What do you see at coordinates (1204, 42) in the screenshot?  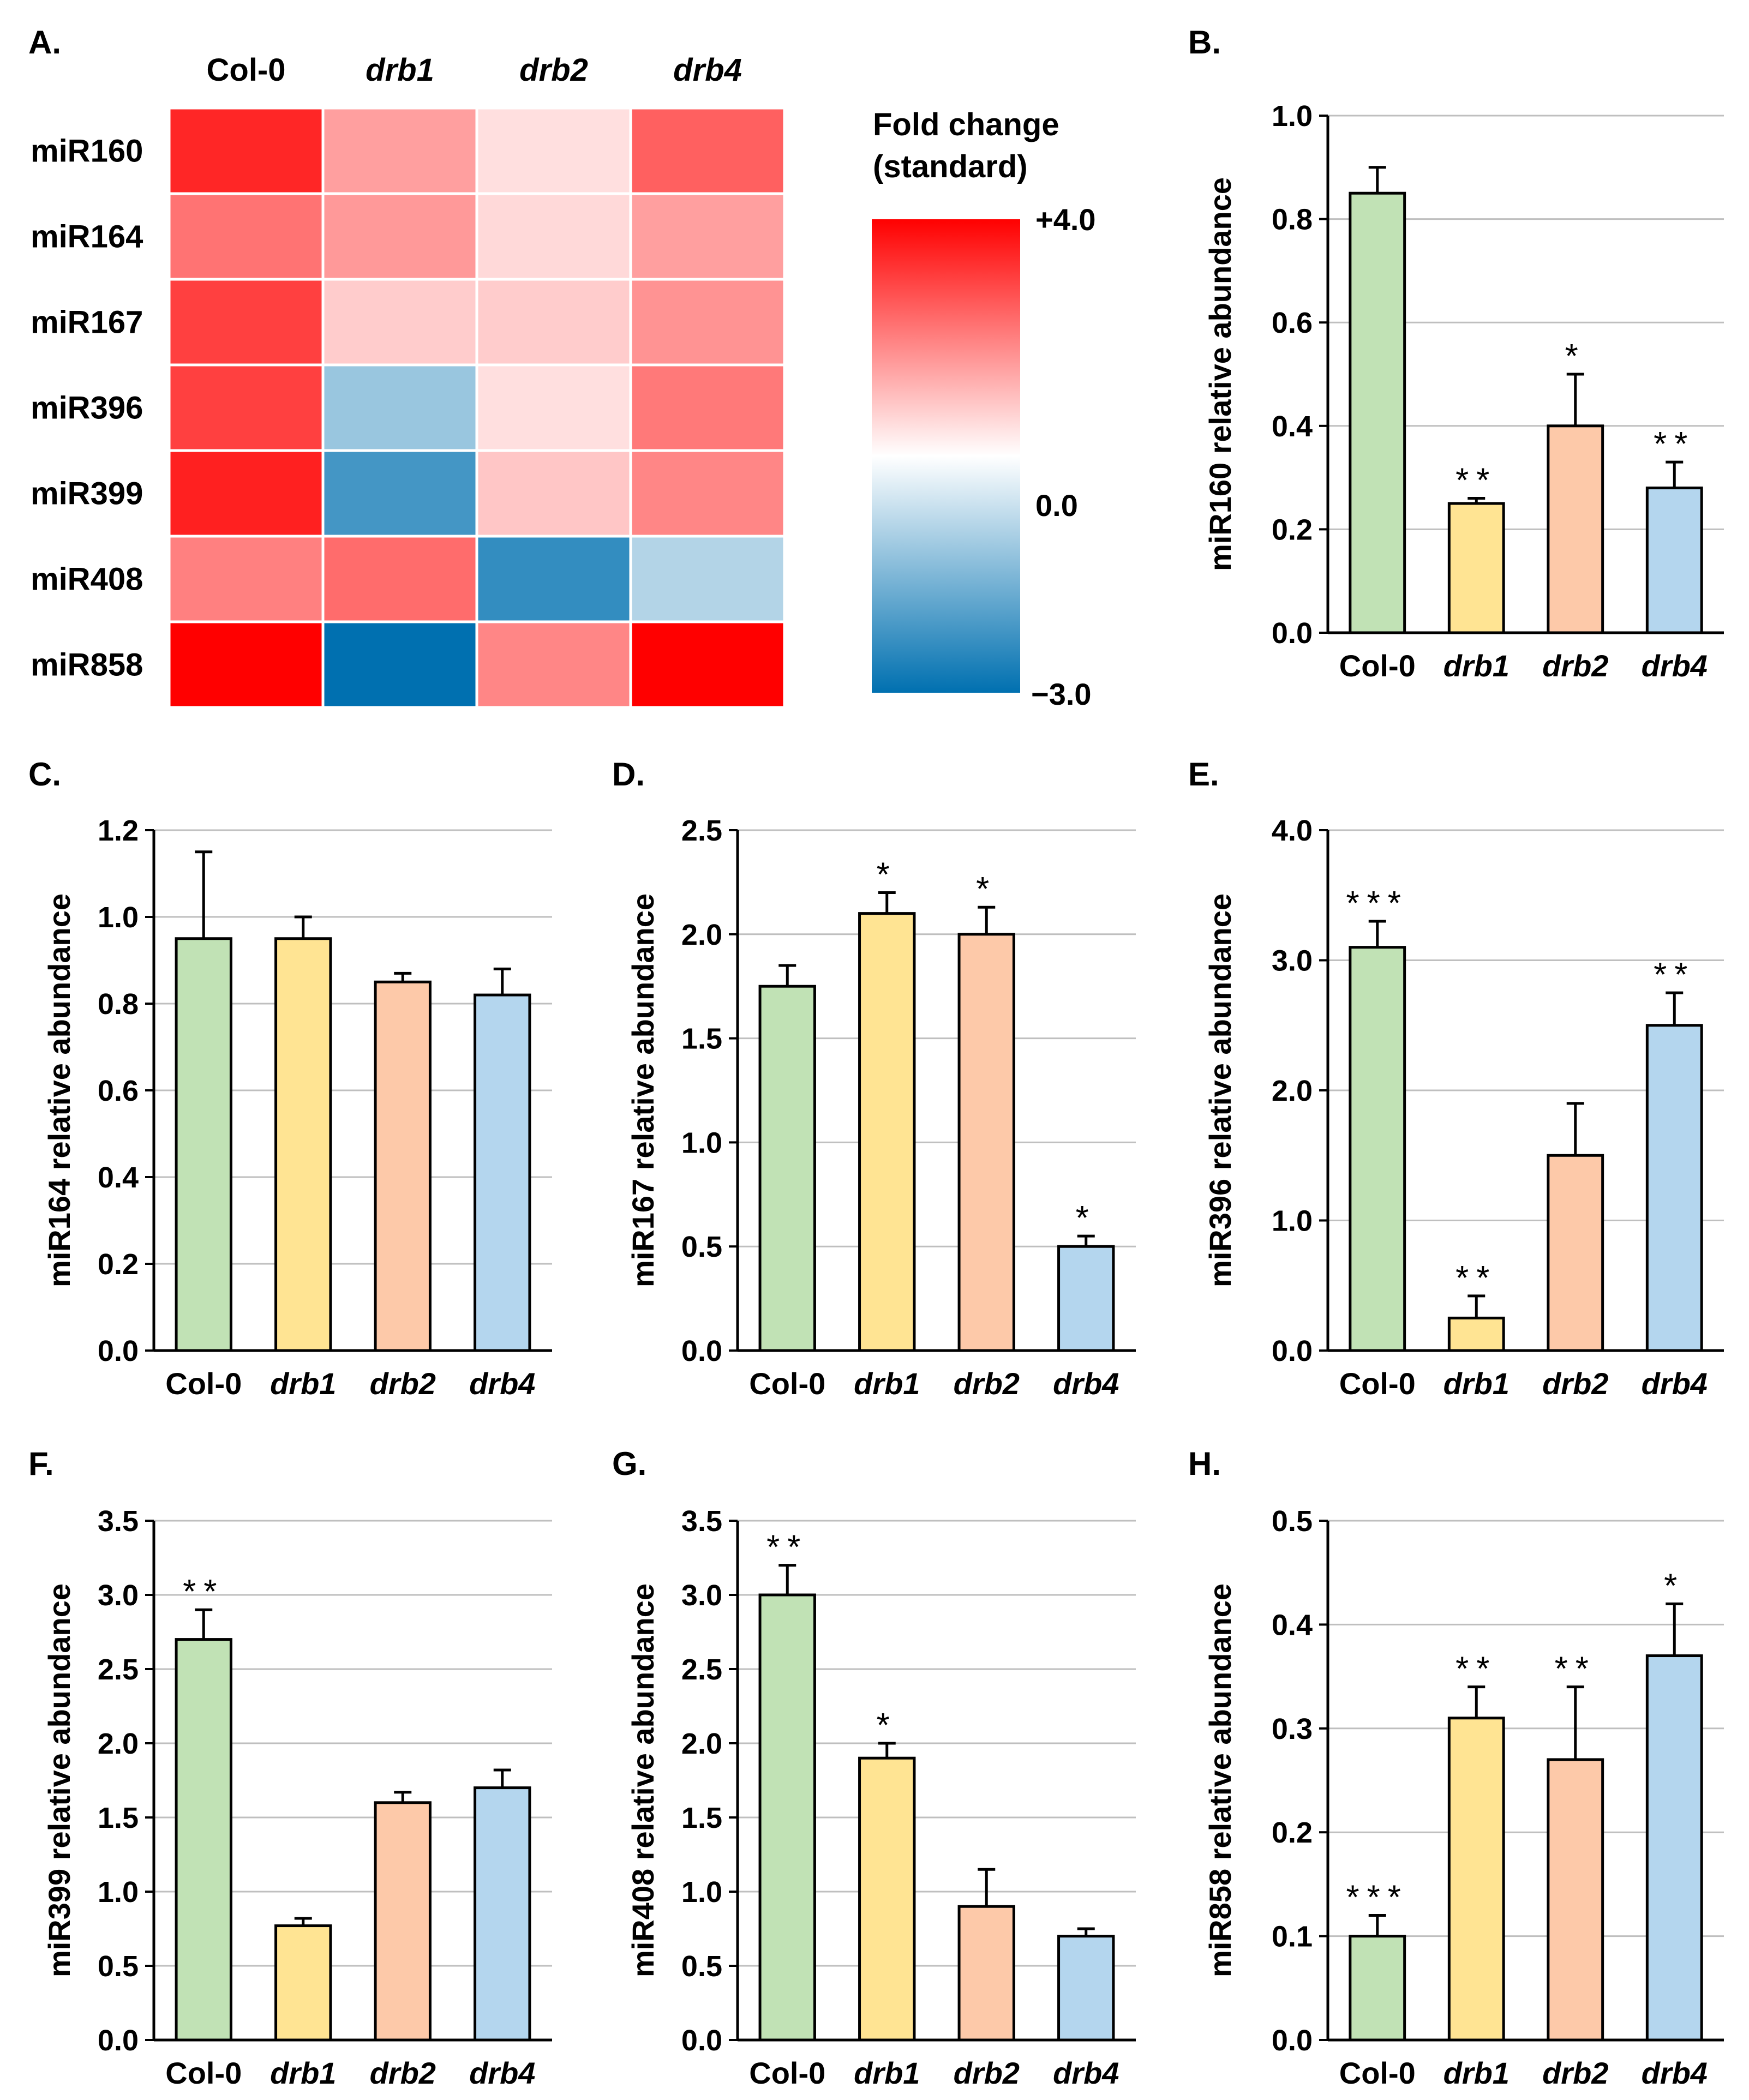 I see `panel-label-b: B.` at bounding box center [1204, 42].